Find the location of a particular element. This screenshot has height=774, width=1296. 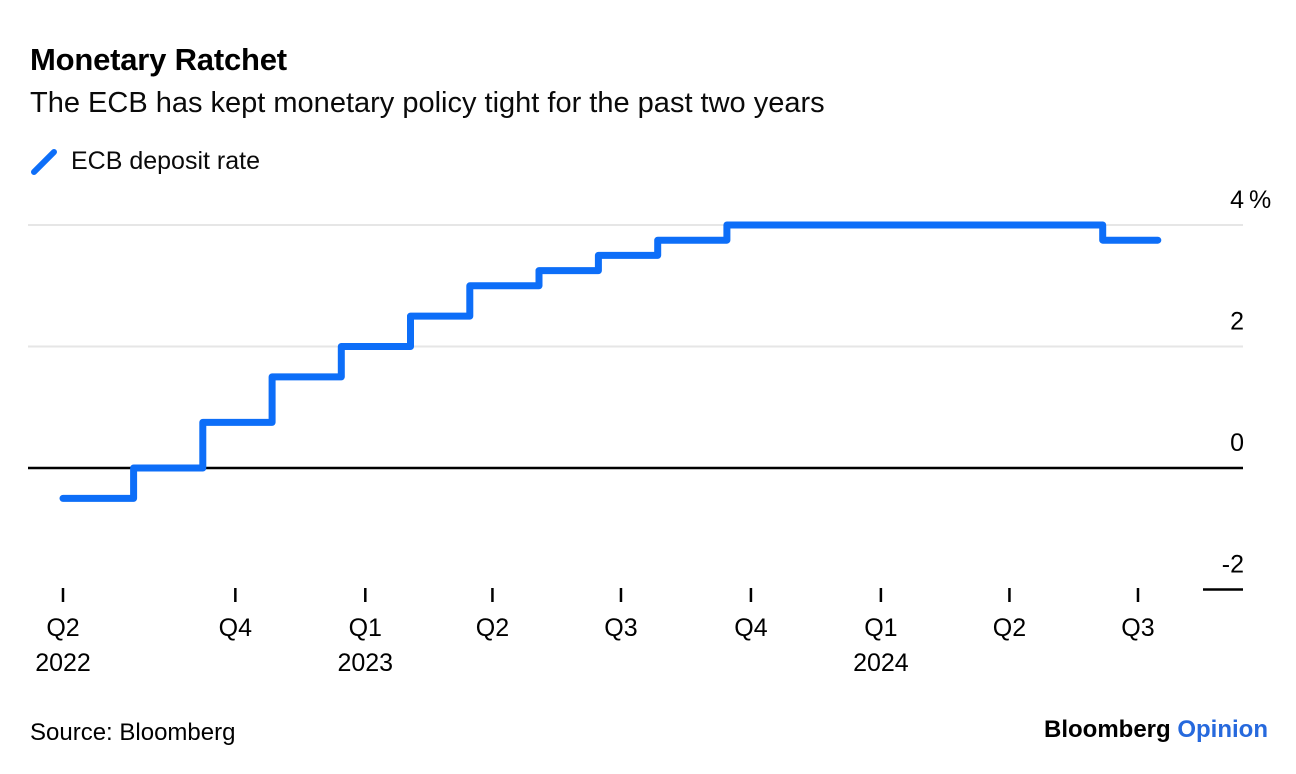

bloomberg-opinion-logo: Bloomberg Opinion is located at coordinates (1156, 730).